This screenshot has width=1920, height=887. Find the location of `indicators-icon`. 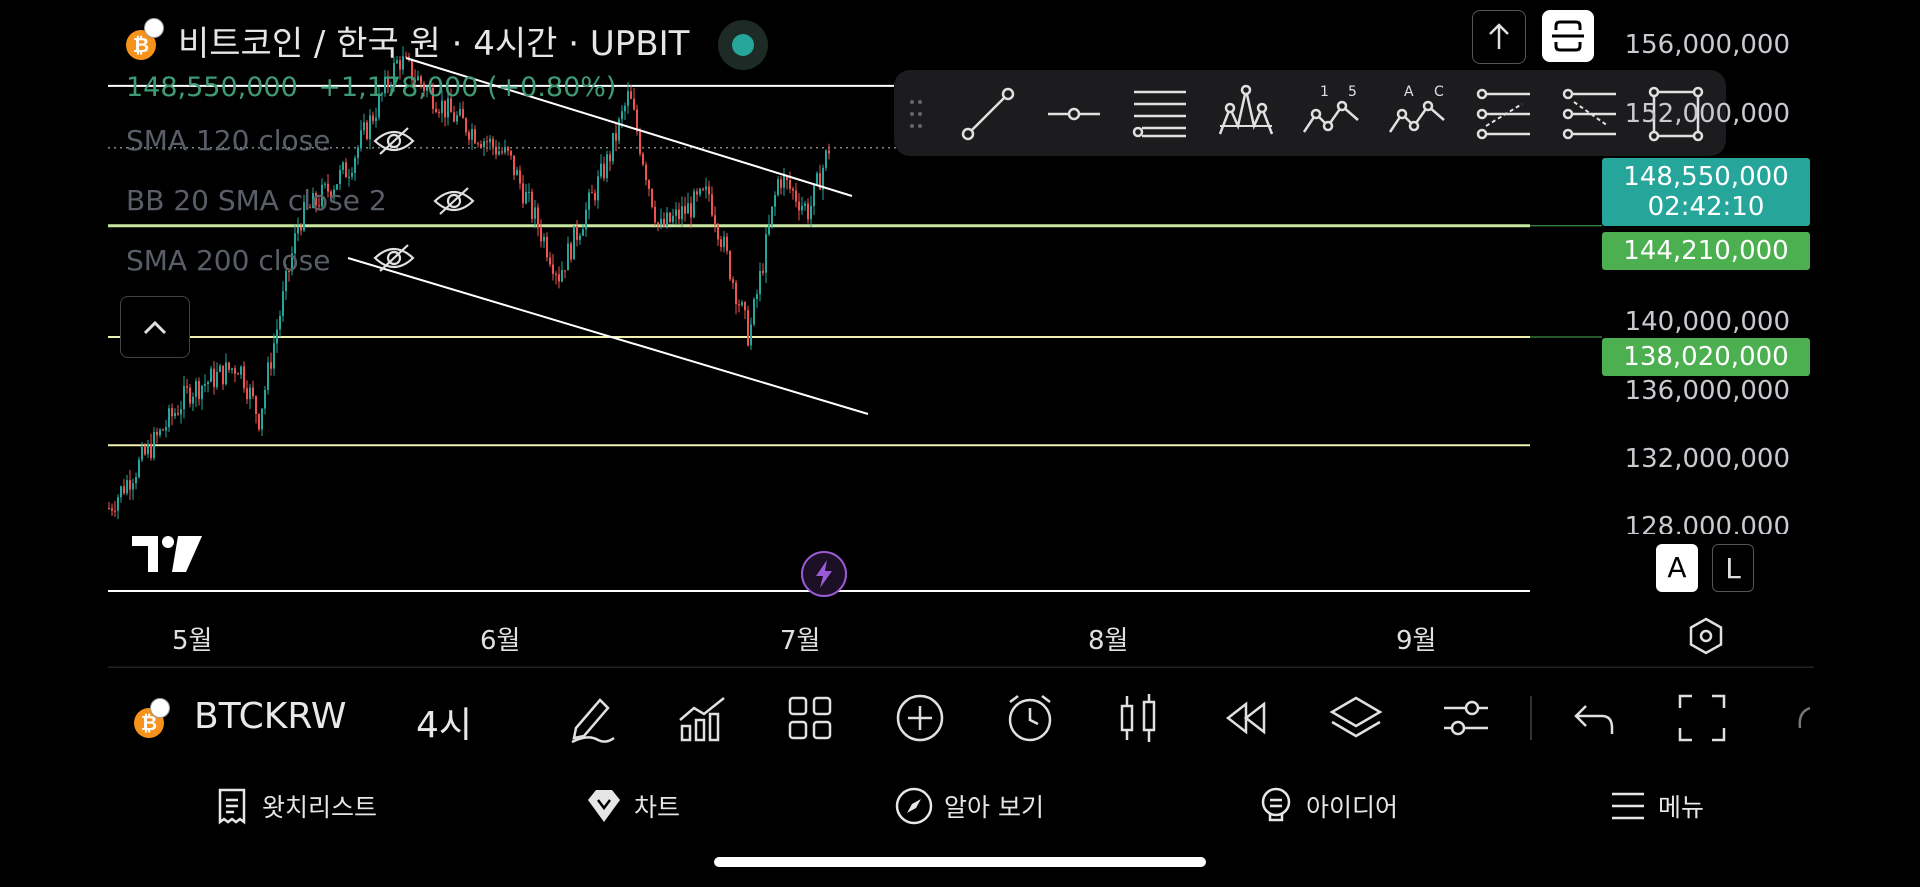

indicators-icon is located at coordinates (702, 718).